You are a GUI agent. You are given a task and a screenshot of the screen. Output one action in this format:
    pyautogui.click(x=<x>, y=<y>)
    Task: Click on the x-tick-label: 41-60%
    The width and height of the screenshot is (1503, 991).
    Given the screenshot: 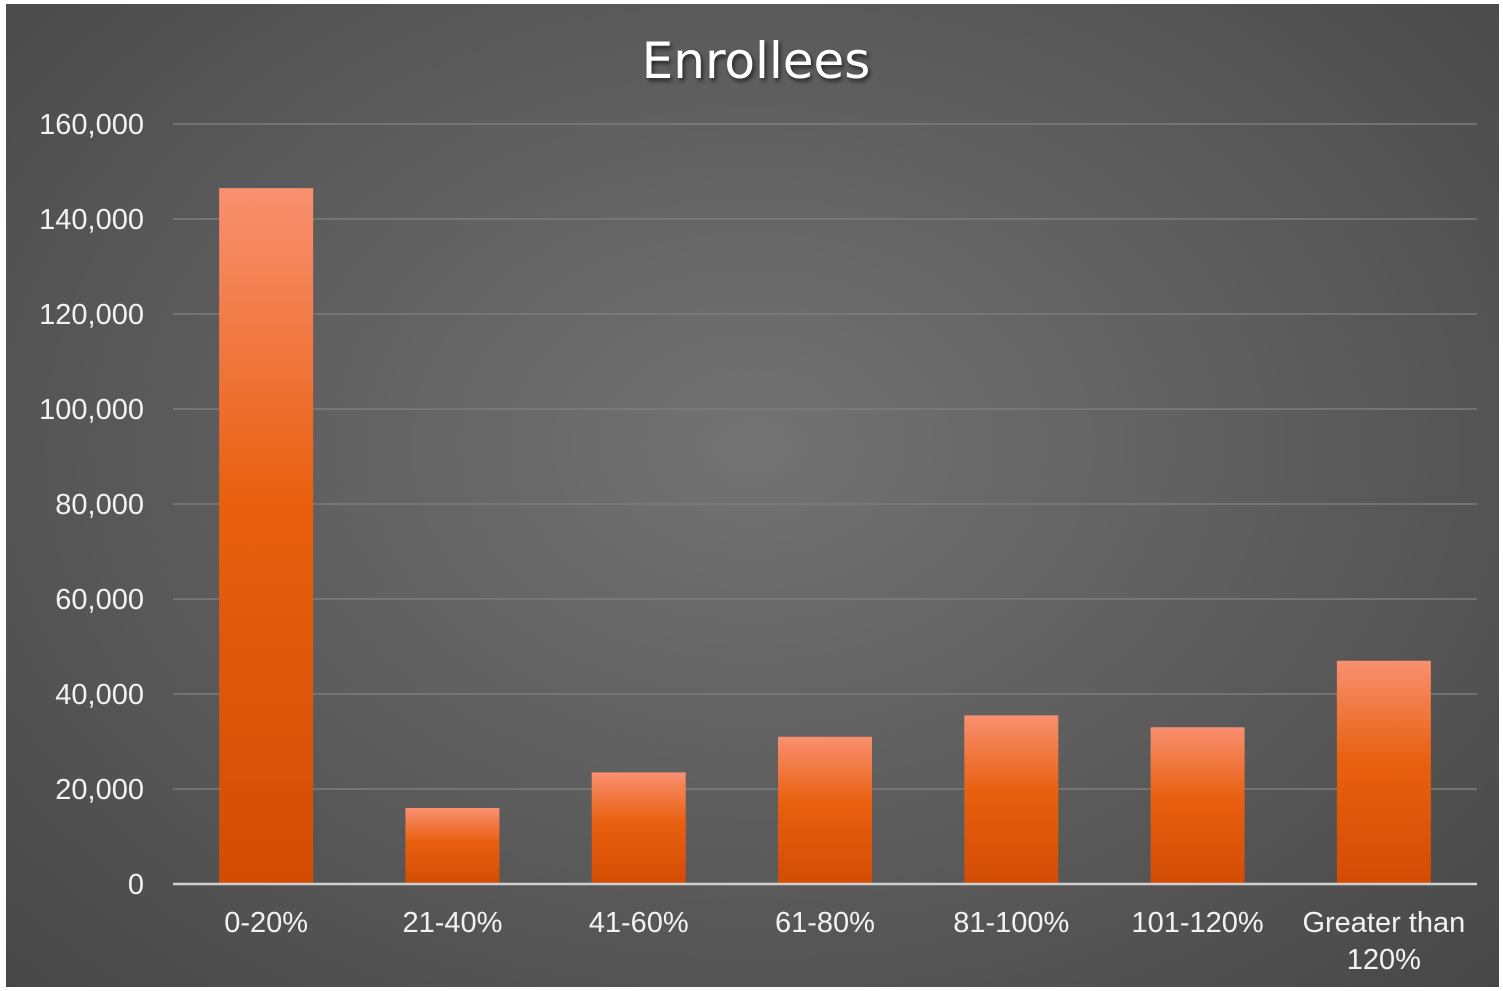 What is the action you would take?
    pyautogui.click(x=639, y=923)
    